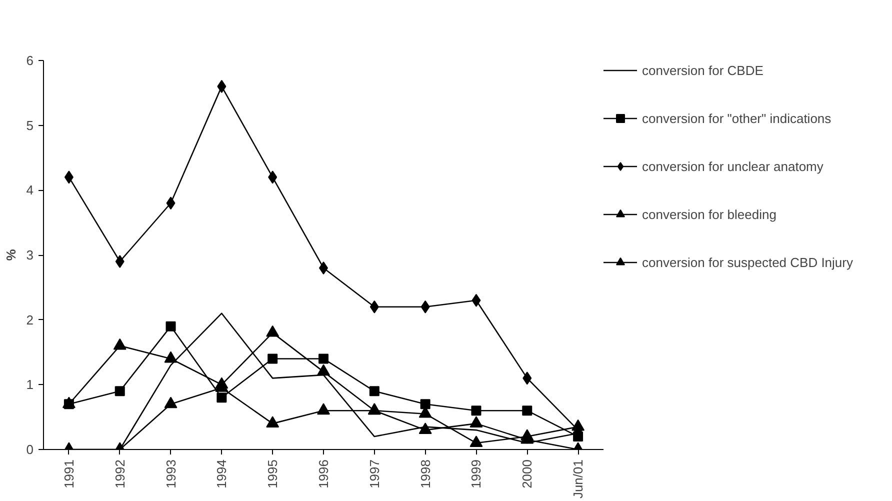  What do you see at coordinates (222, 474) in the screenshot?
I see `x-tick-label: 1994` at bounding box center [222, 474].